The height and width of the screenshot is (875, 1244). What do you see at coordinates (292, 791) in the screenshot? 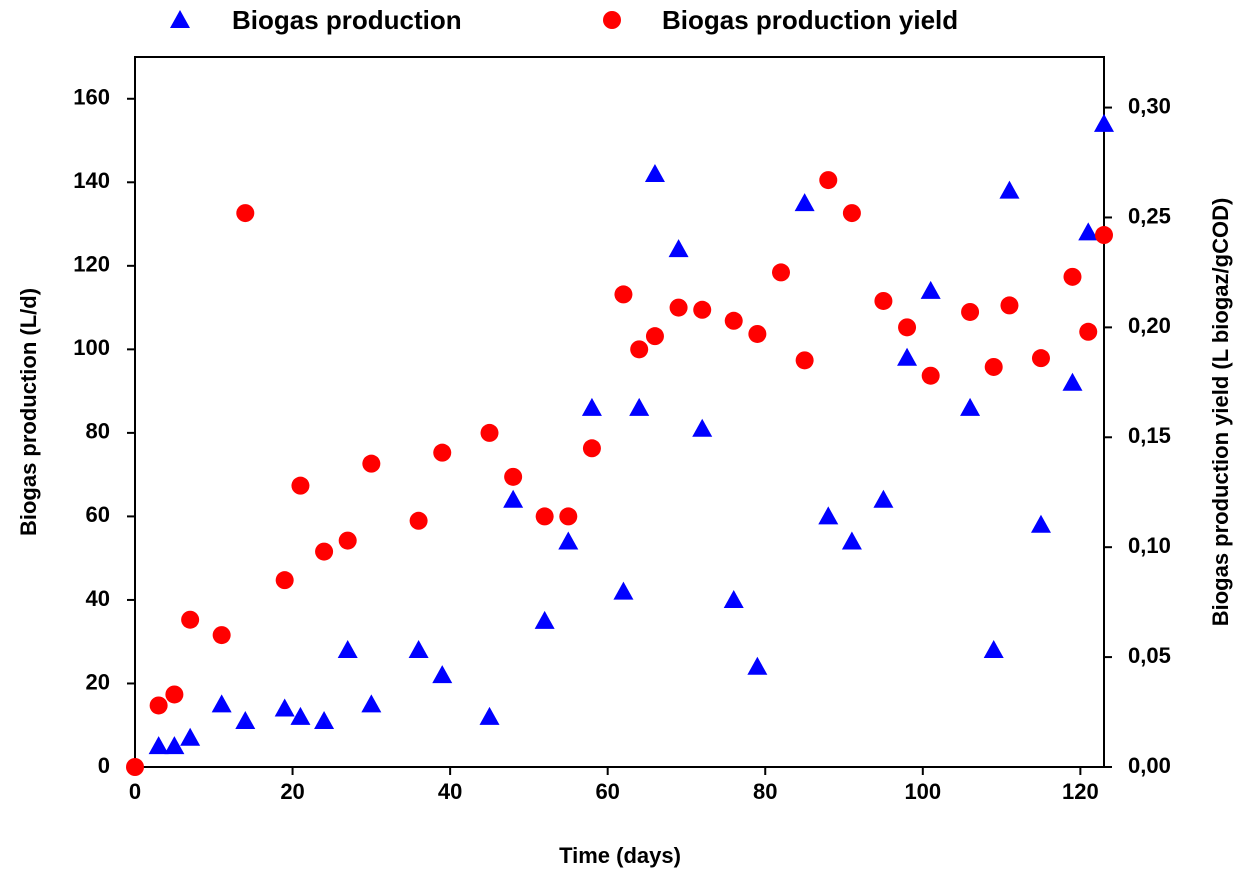
I see `x-tick-label: 20` at bounding box center [292, 791].